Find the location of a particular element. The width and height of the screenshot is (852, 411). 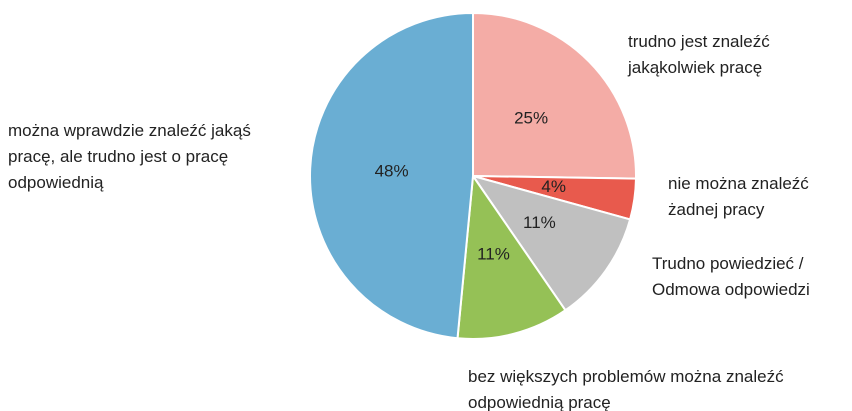

category-label: nie można znaleźć żadnej pracy is located at coordinates (738, 196).